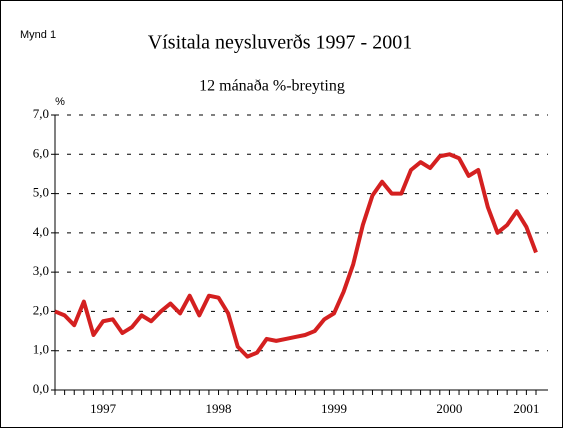  What do you see at coordinates (280, 43) in the screenshot?
I see `chart-title: Vísitala neysluverðs 1997 - 2001` at bounding box center [280, 43].